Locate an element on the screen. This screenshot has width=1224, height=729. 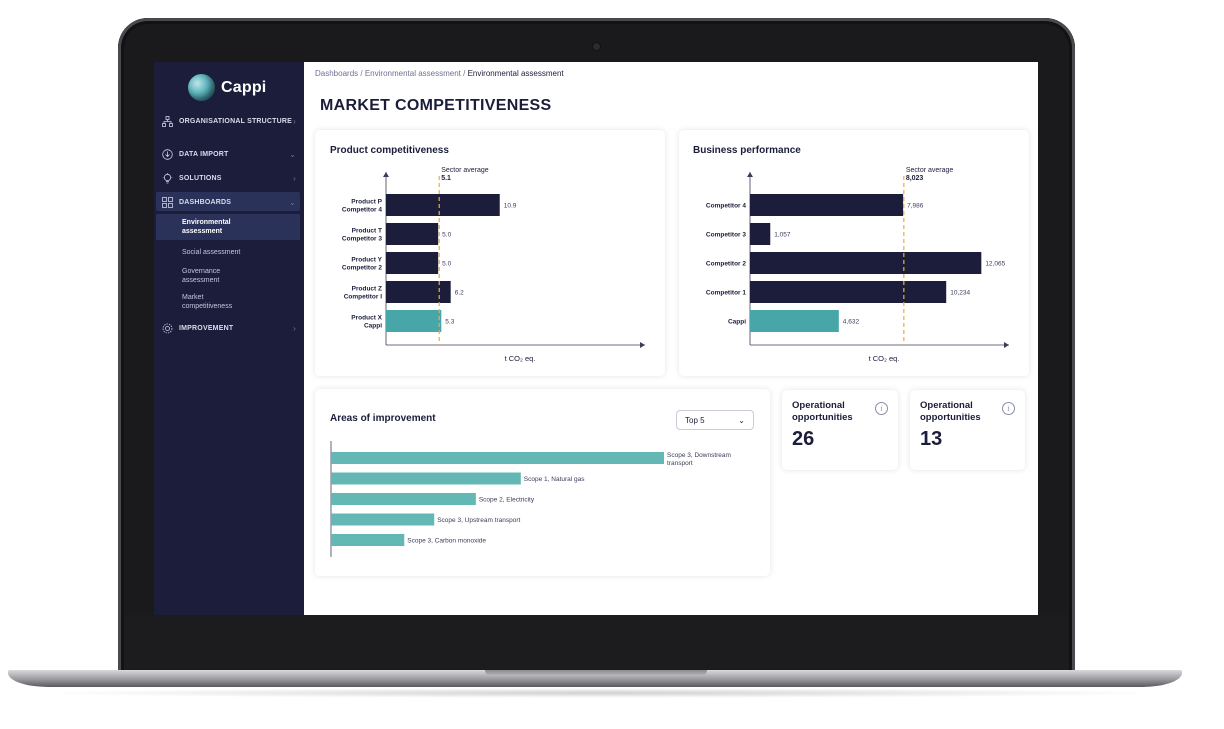
category-label: Product P is located at coordinates (366, 202).